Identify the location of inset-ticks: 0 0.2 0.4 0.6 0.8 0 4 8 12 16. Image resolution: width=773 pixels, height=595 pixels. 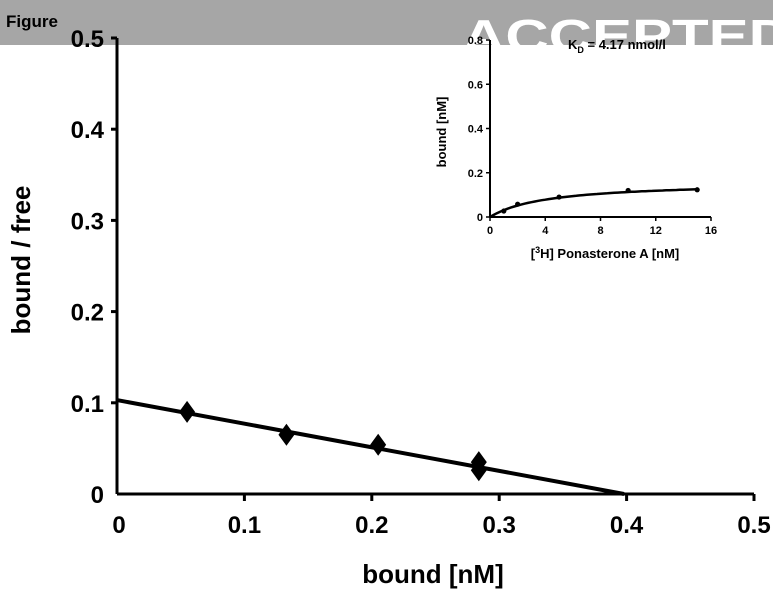
(592, 136).